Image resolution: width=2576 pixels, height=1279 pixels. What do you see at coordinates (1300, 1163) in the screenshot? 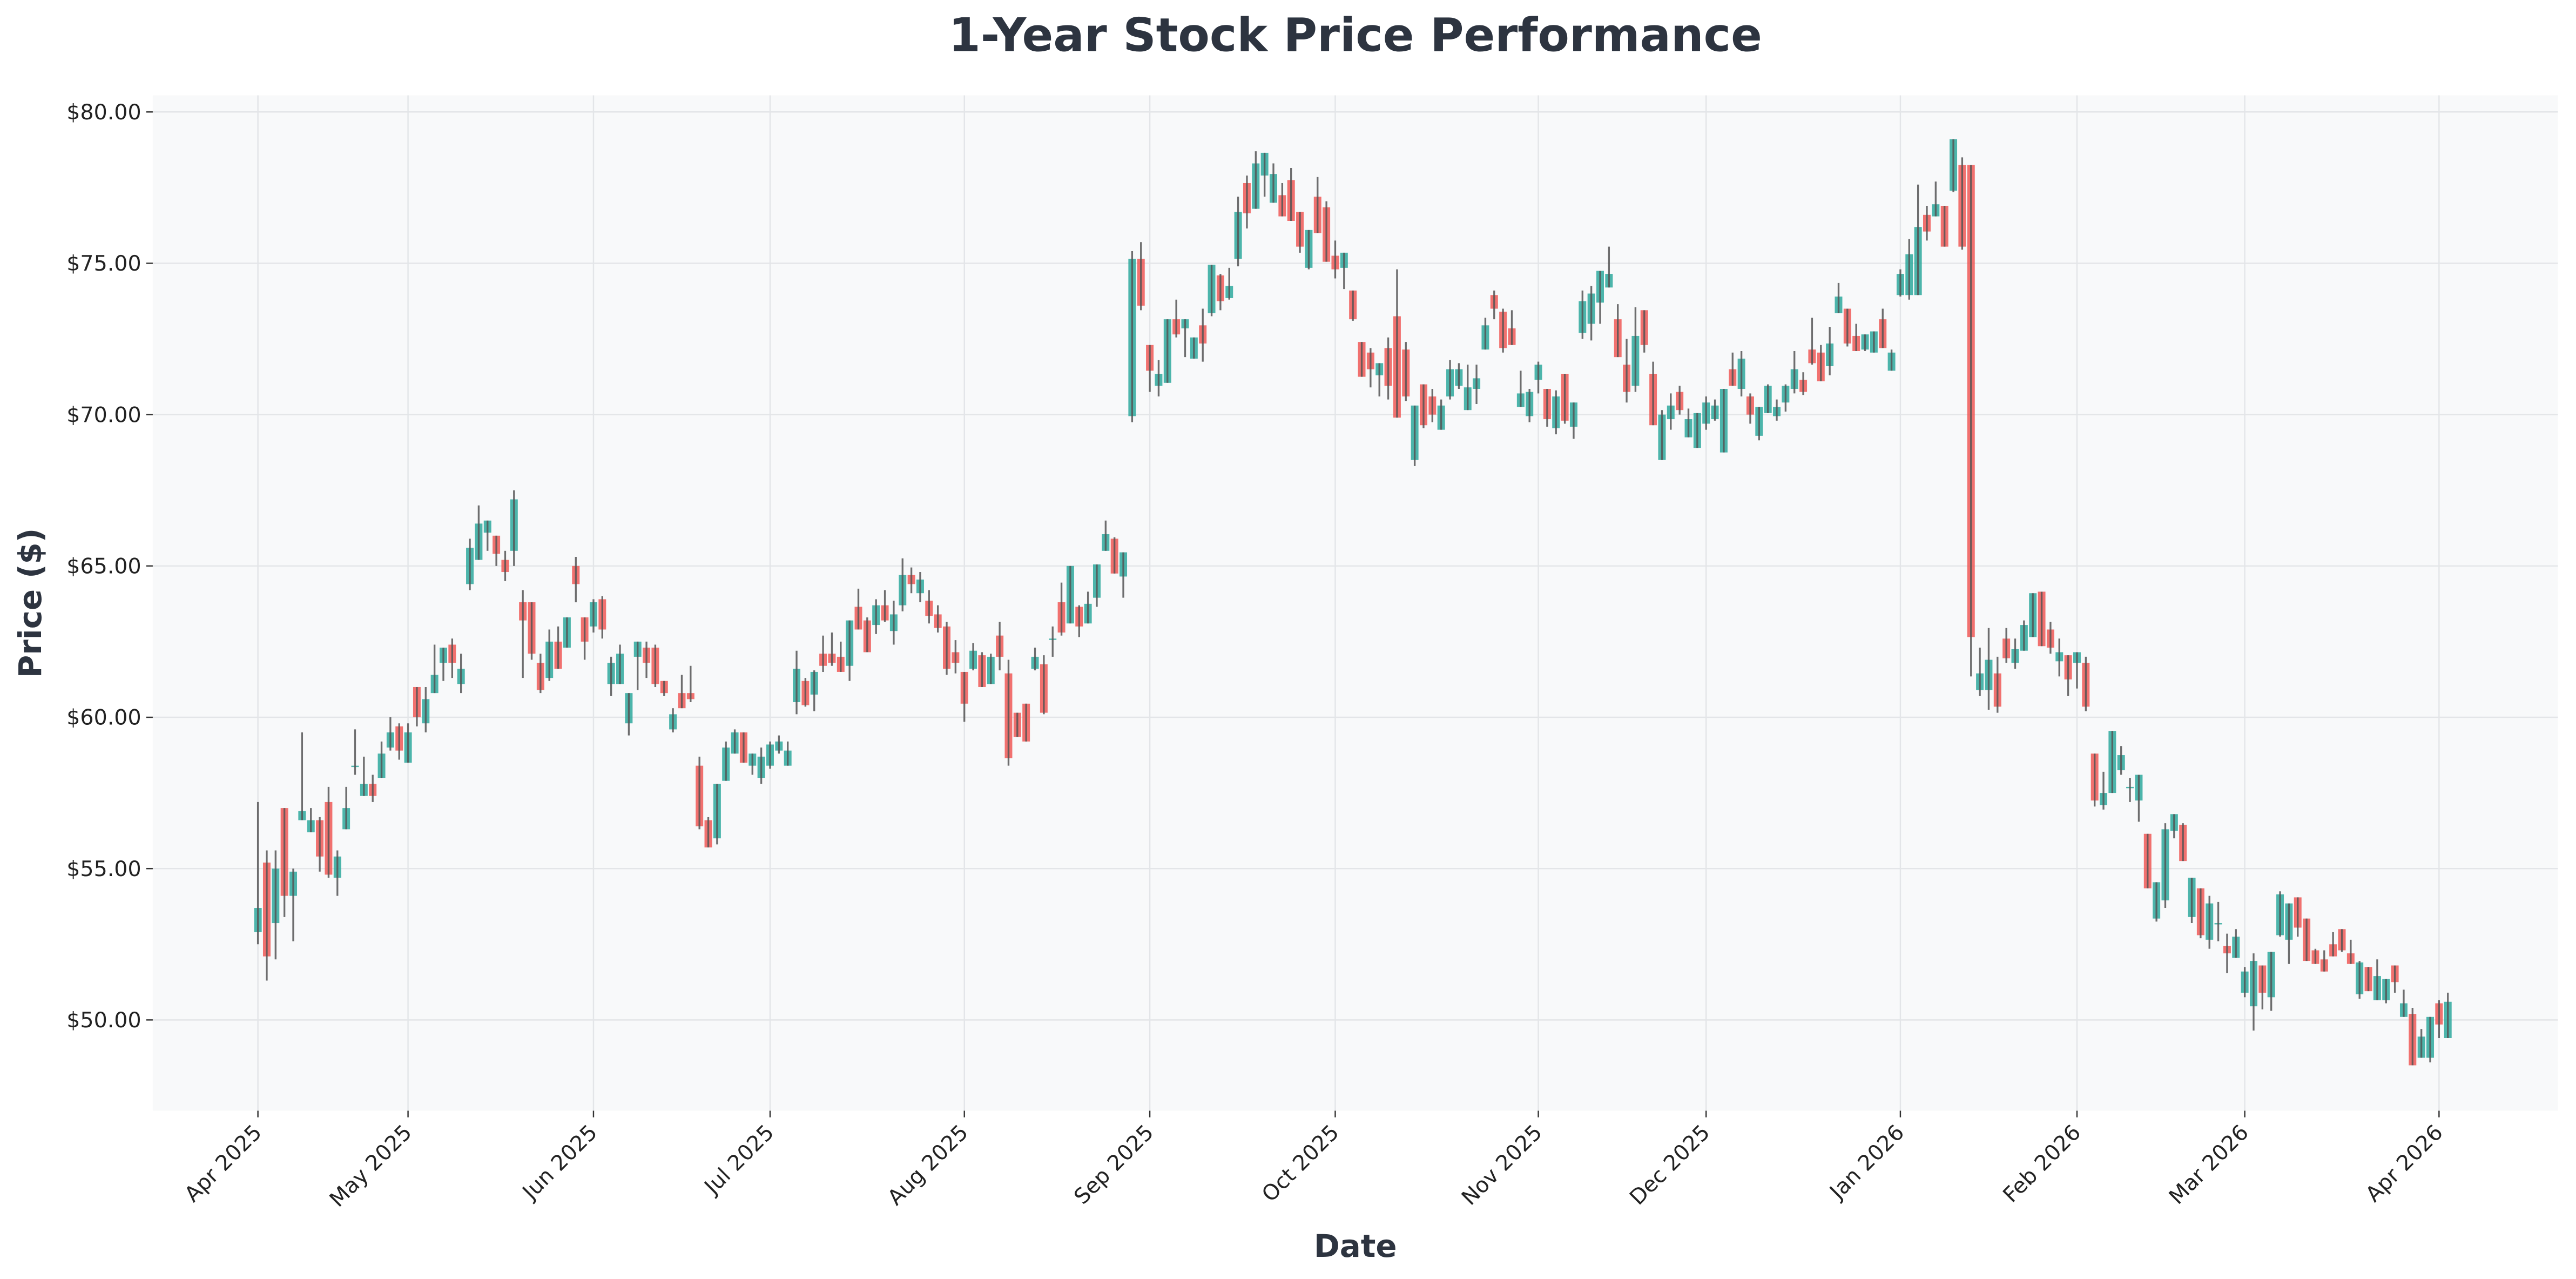
I see `x-tick-label: Oct 2025` at bounding box center [1300, 1163].